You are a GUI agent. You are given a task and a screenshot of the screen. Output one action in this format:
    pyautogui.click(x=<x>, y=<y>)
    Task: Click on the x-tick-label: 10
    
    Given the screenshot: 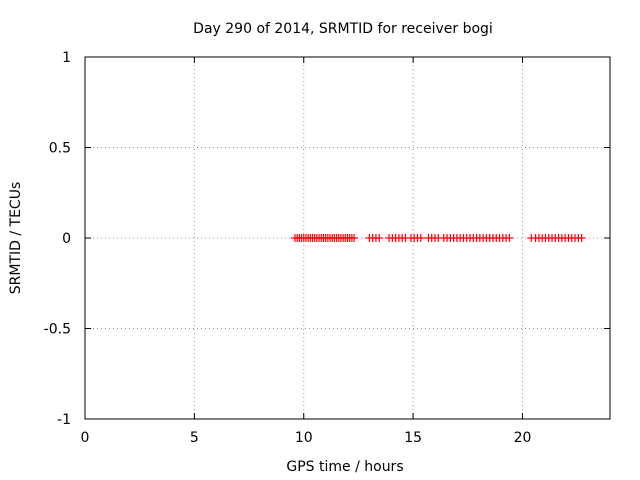 What is the action you would take?
    pyautogui.click(x=304, y=438)
    